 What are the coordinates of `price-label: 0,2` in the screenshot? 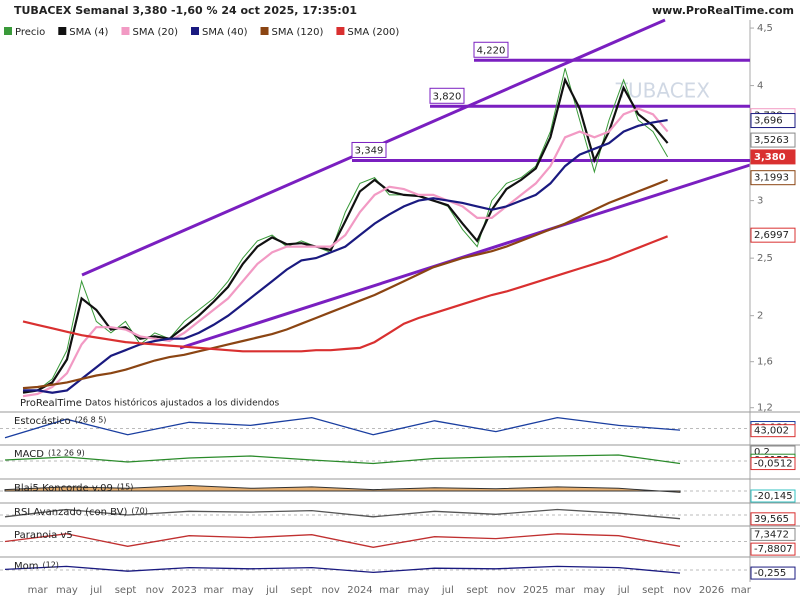 It's located at (762, 452).